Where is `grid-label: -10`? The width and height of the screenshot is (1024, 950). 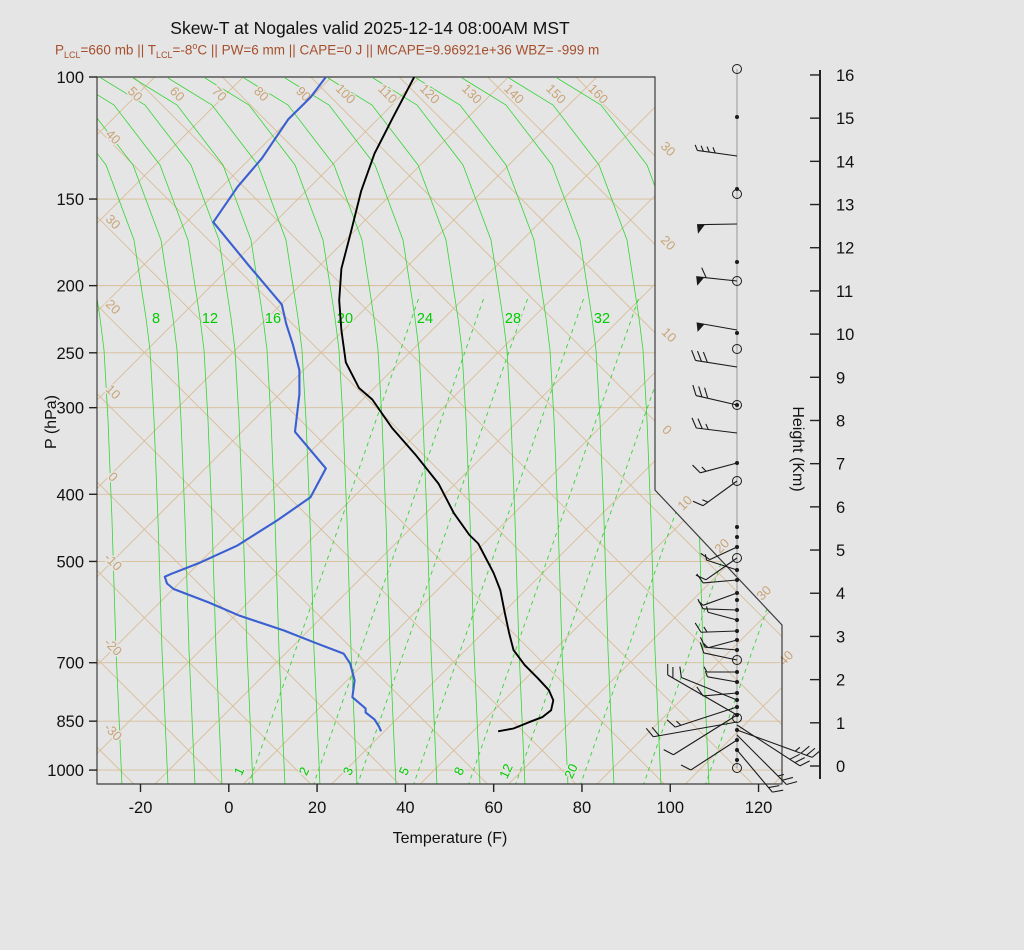
grid-label: -10 is located at coordinates (113, 562).